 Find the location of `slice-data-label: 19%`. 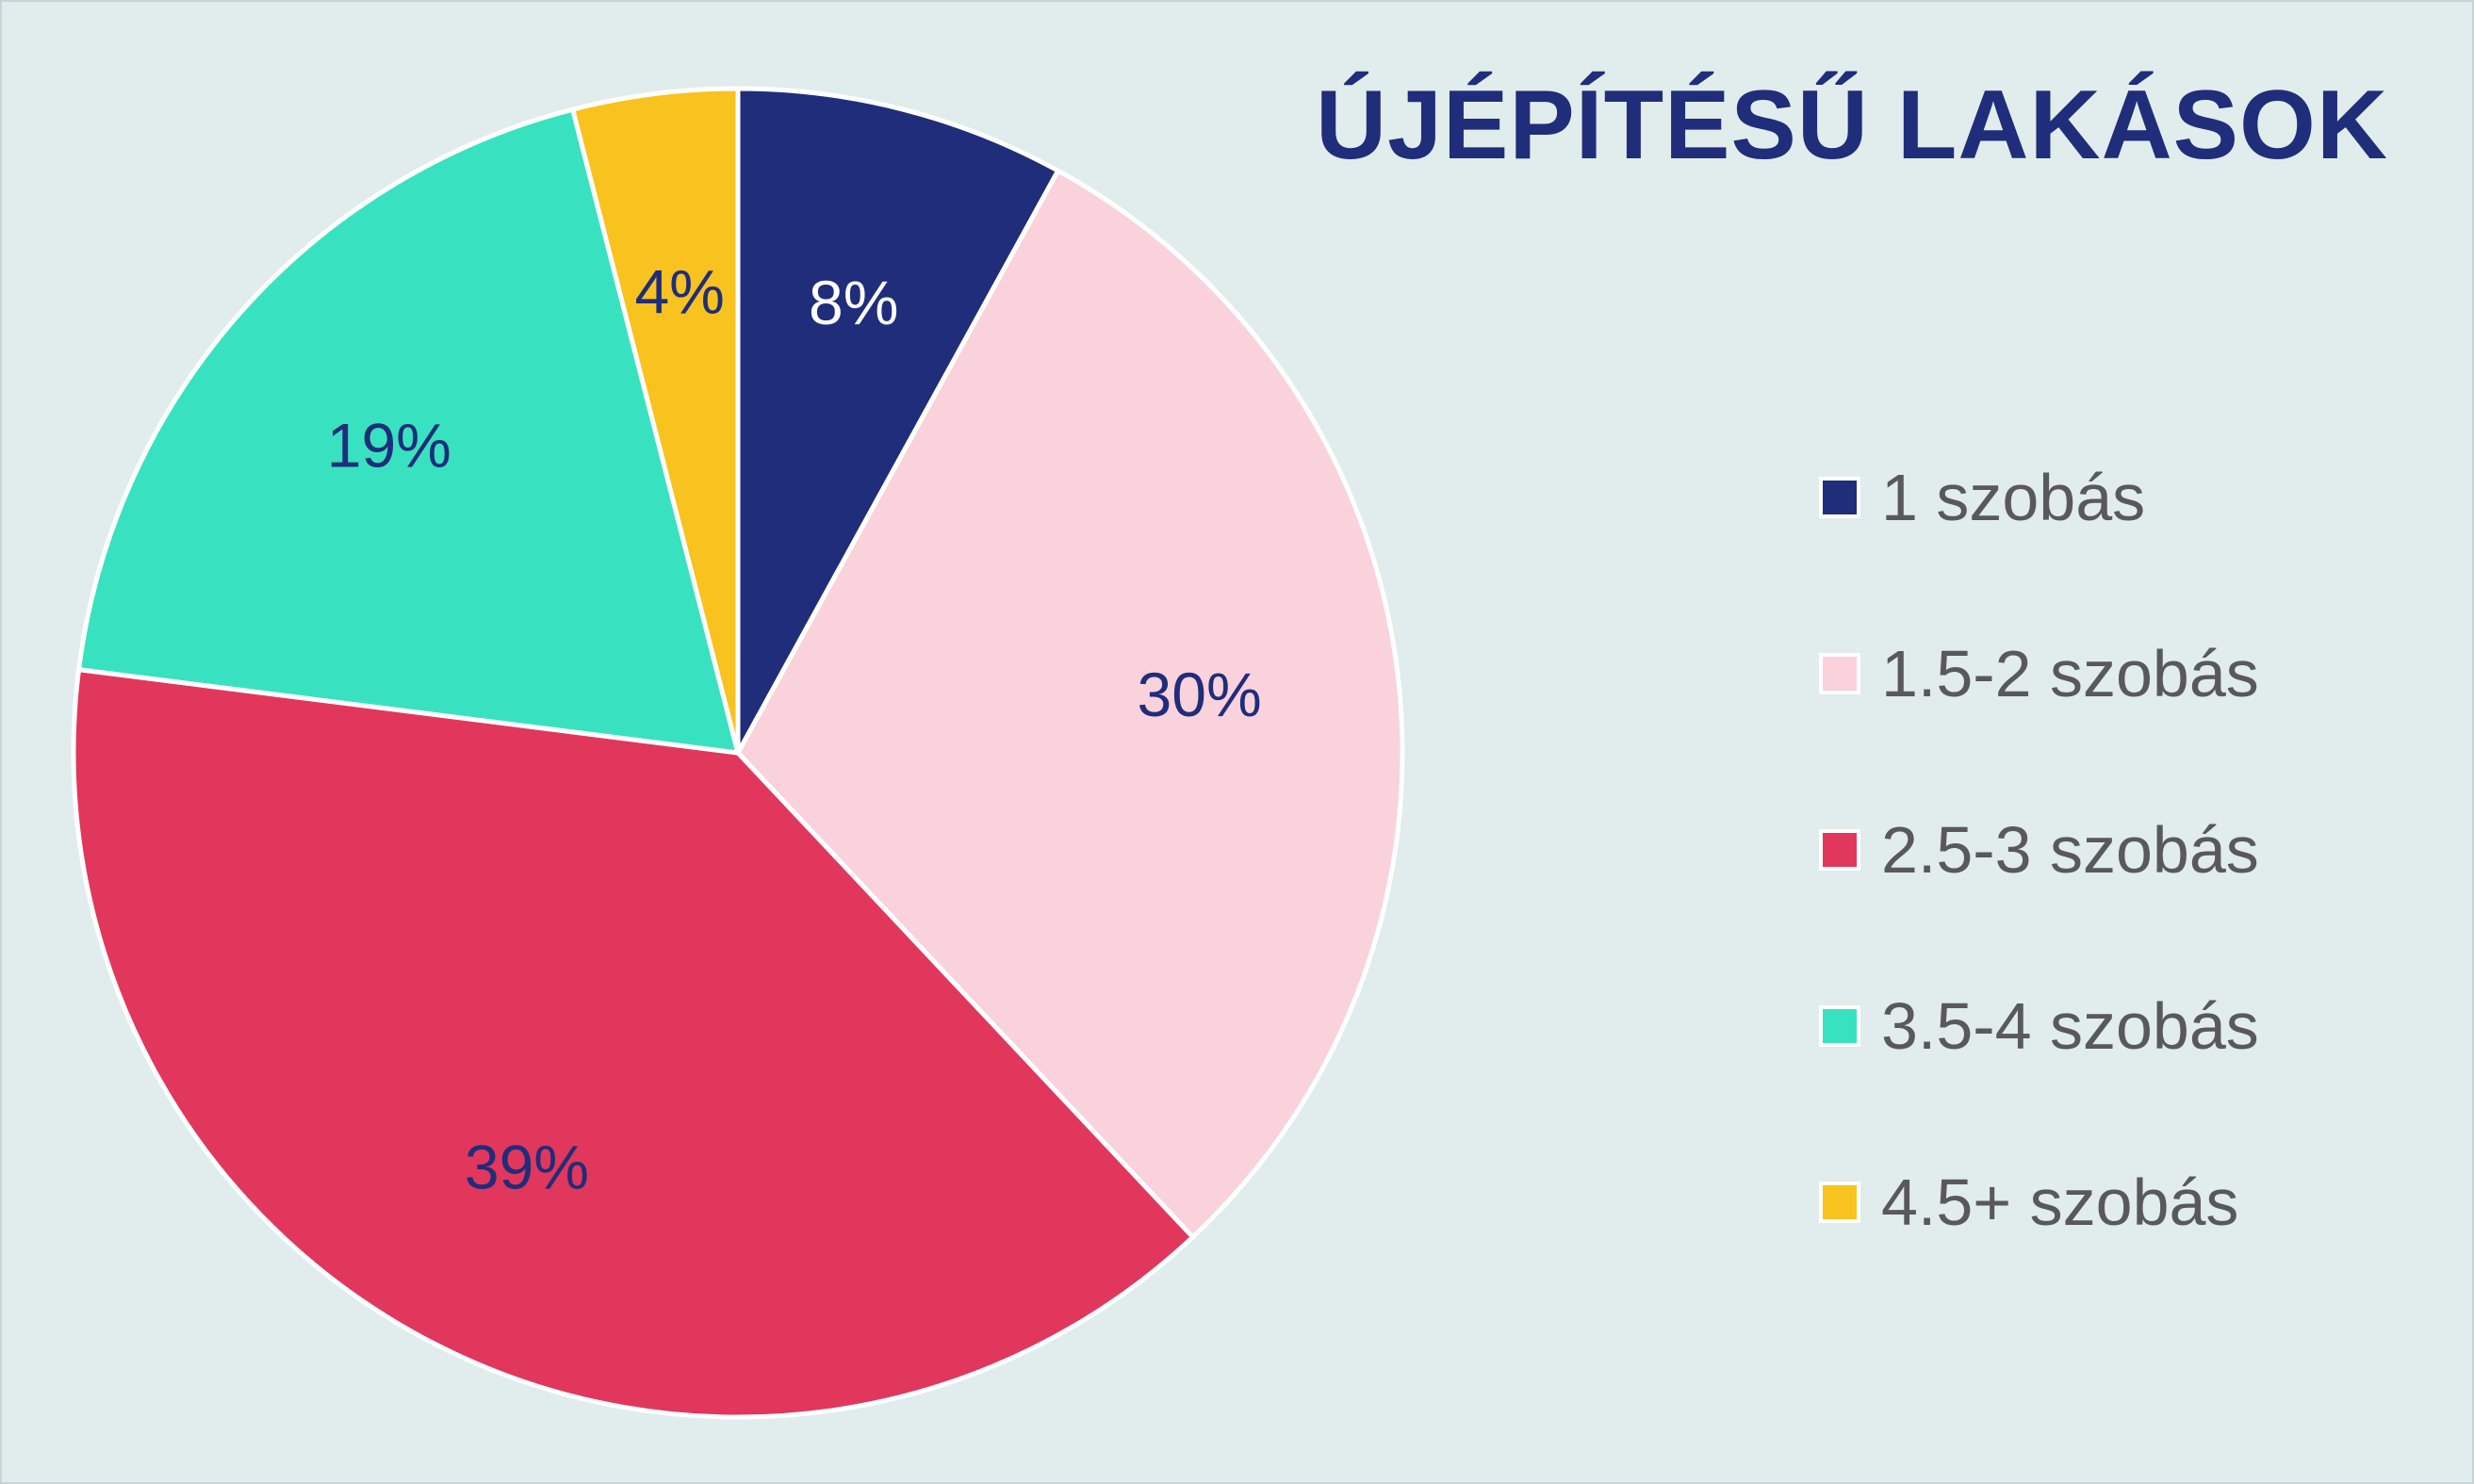

slice-data-label: 19% is located at coordinates (389, 446).